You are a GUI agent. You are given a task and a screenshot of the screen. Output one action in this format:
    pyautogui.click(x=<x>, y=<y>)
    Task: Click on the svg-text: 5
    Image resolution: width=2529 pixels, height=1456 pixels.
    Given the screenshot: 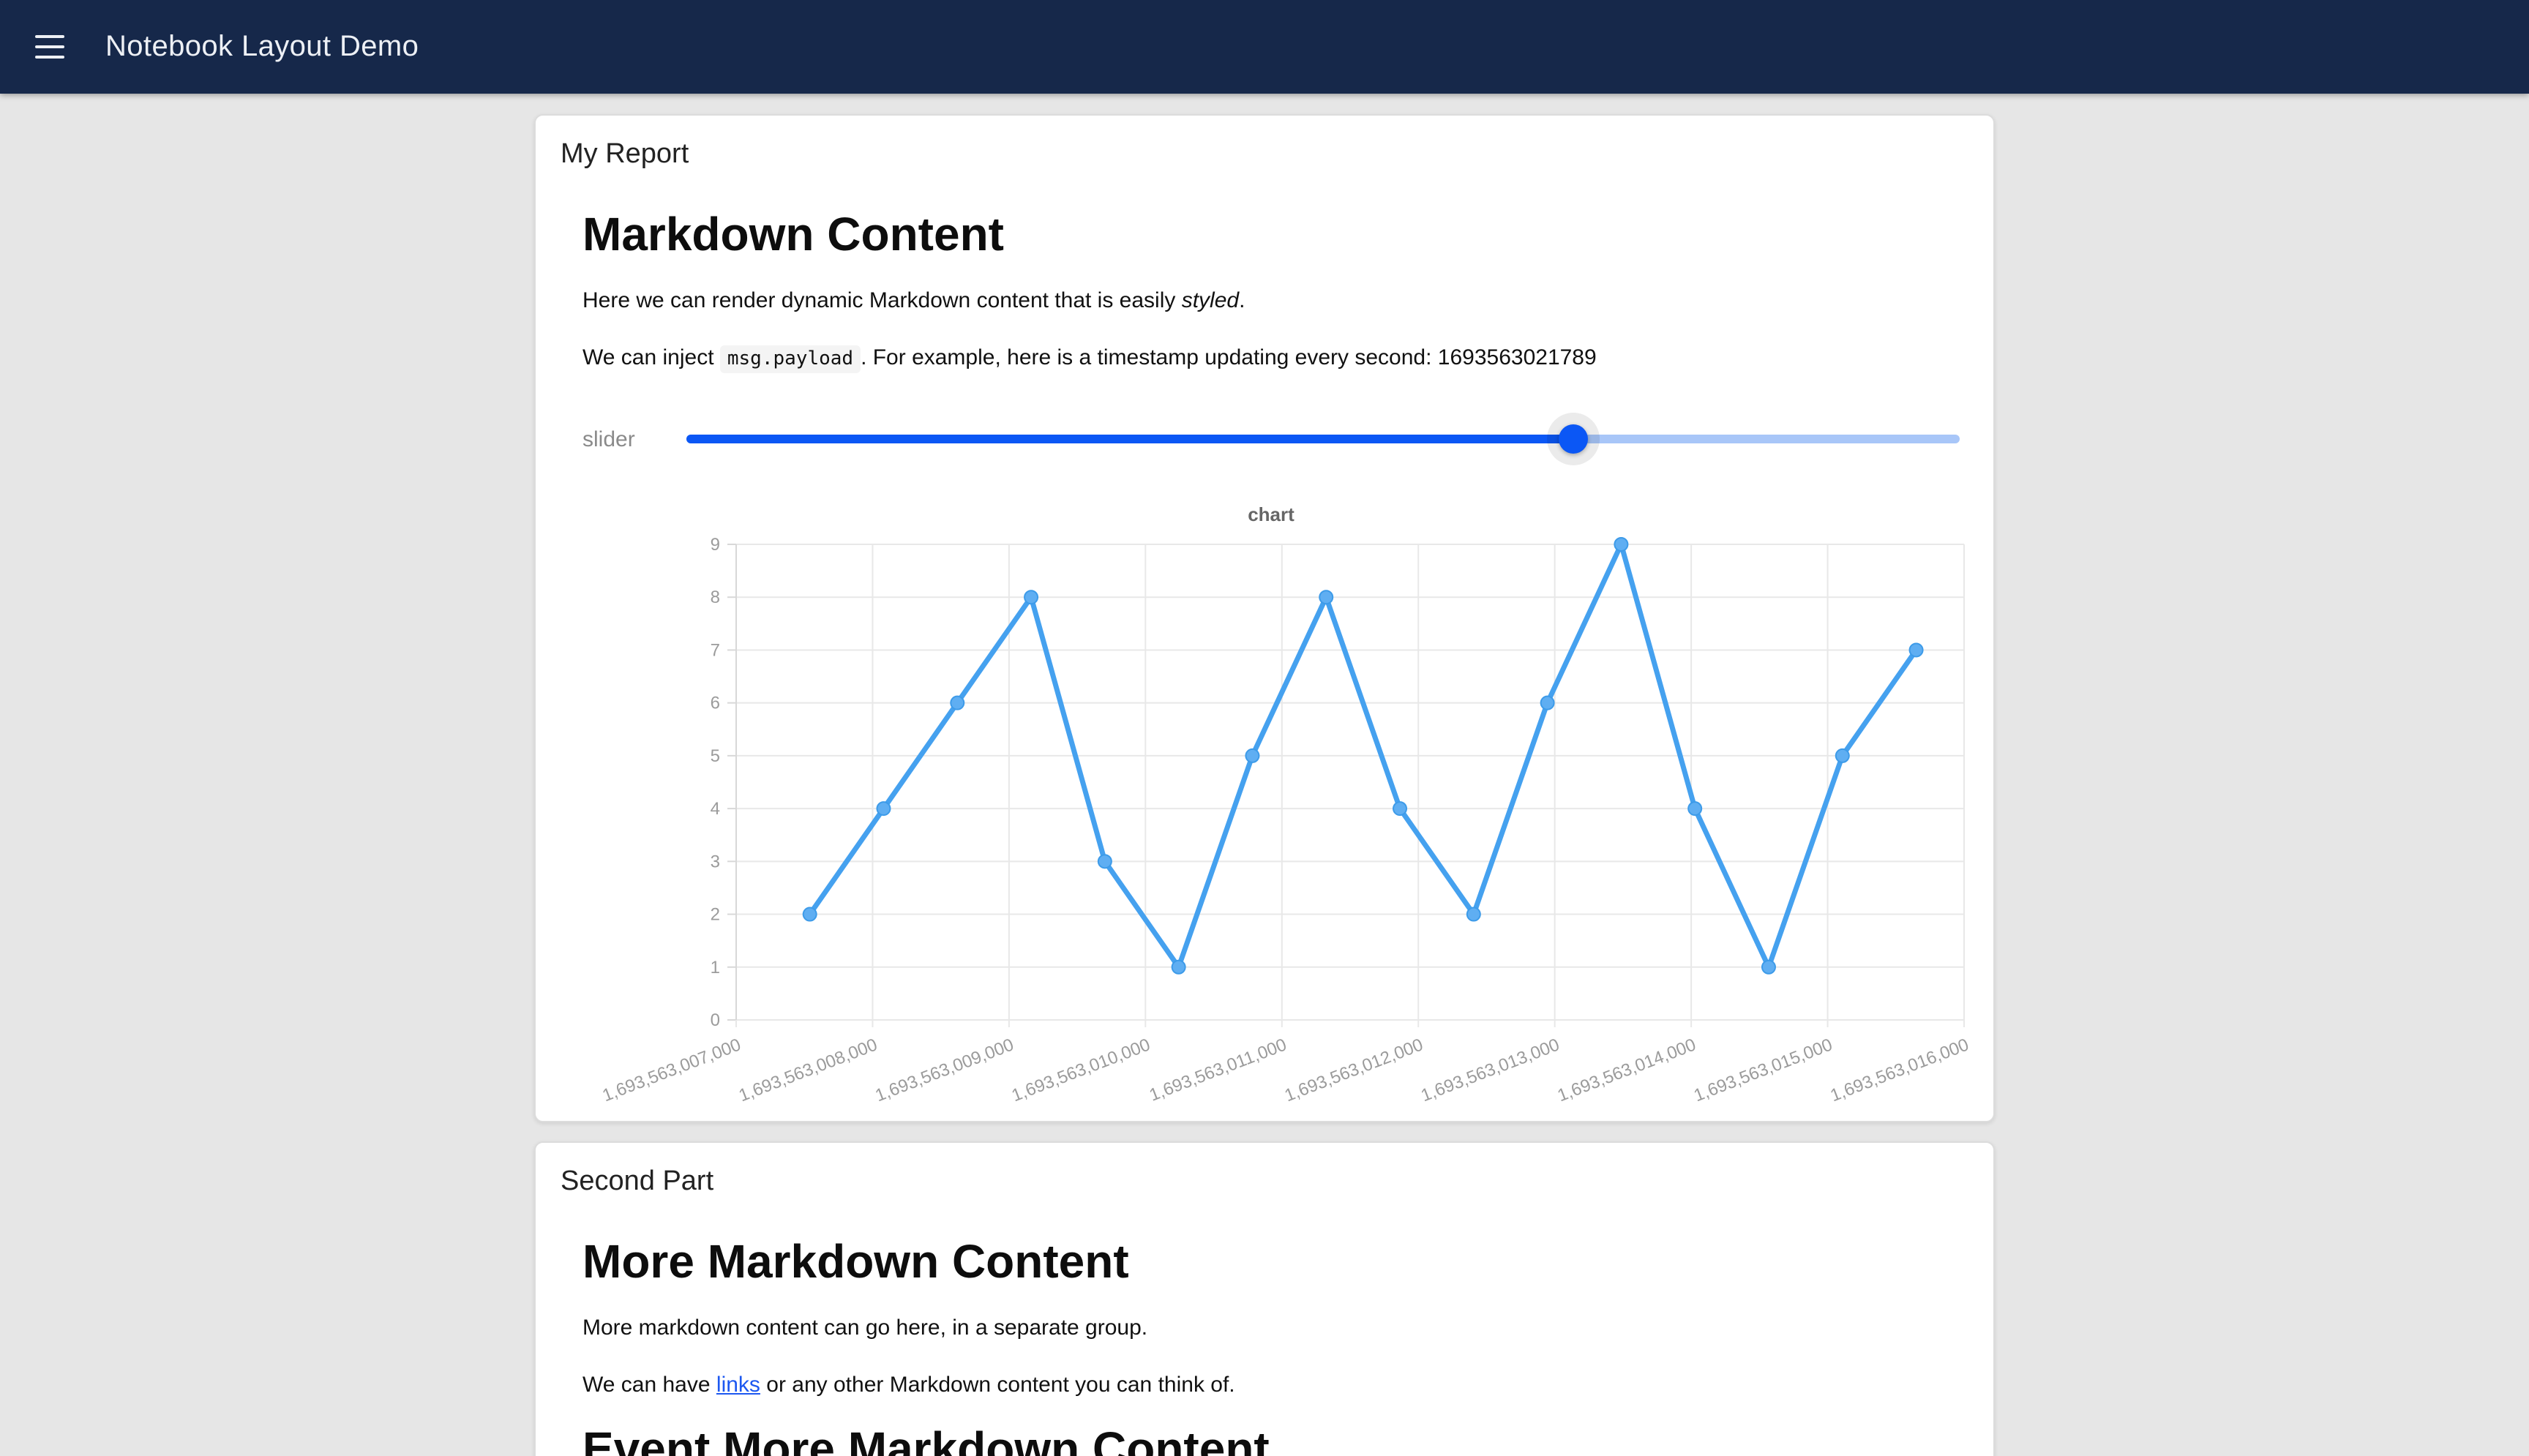 What is the action you would take?
    pyautogui.click(x=715, y=756)
    